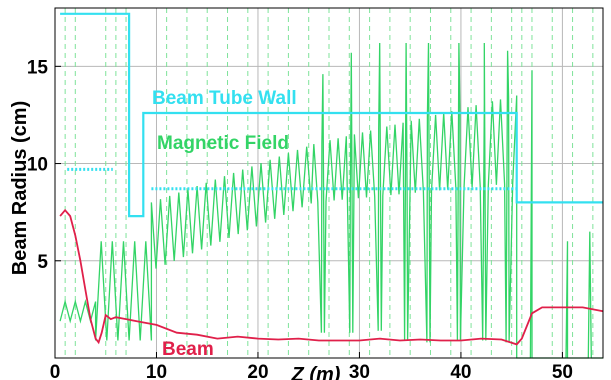 This screenshot has height=380, width=611. Describe the element at coordinates (38, 67) in the screenshot. I see `y-tick-label-15: 15` at that location.